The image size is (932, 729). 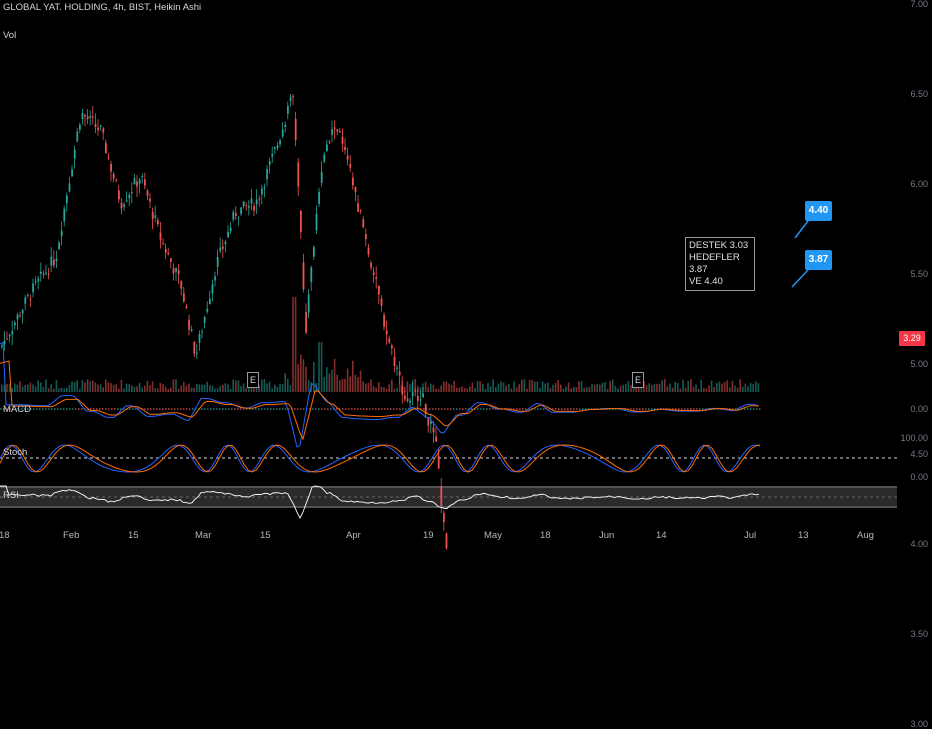 I want to click on note-line: DESTEK 3.03, so click(x=719, y=245).